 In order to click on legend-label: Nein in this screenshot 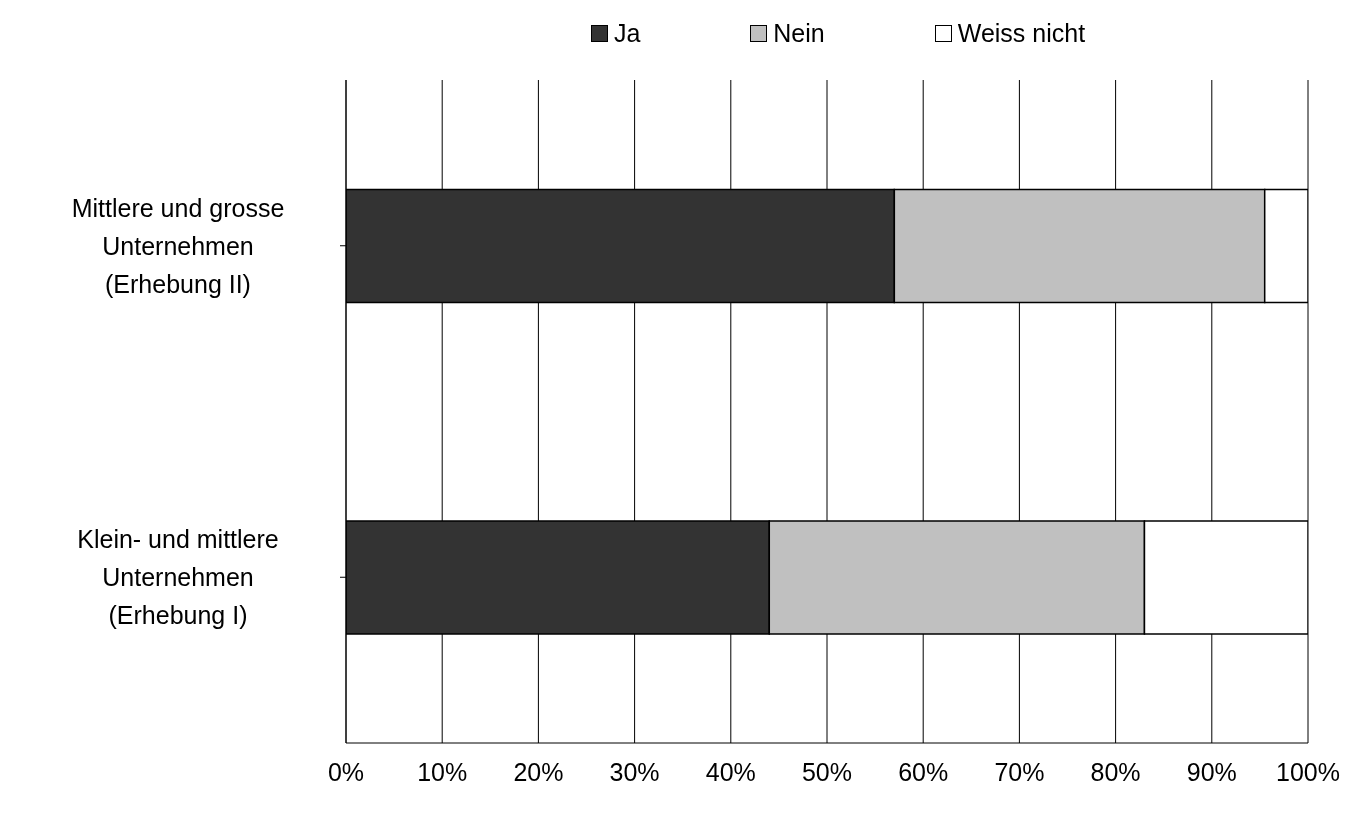, I will do `click(799, 33)`.